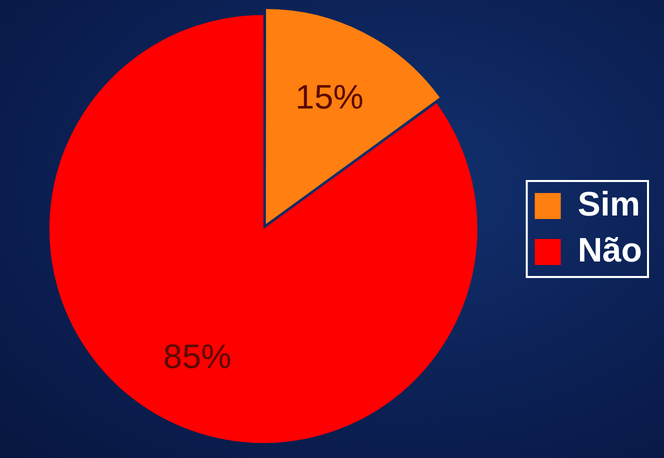 This screenshot has height=458, width=664. What do you see at coordinates (610, 250) in the screenshot?
I see `legend-label: Não` at bounding box center [610, 250].